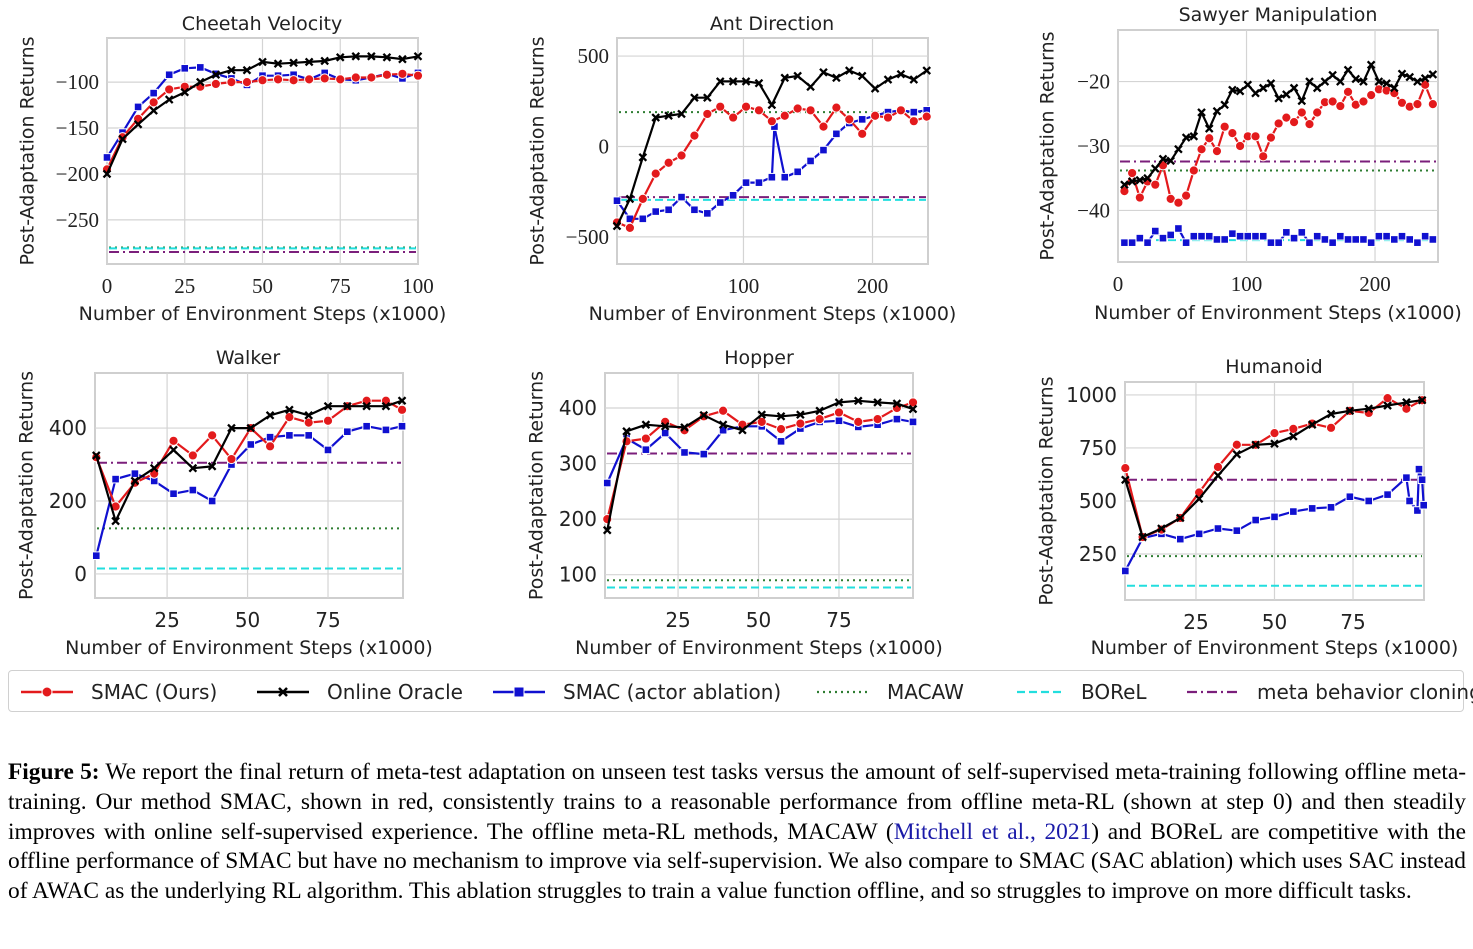 The width and height of the screenshot is (1473, 949). What do you see at coordinates (1040, 692) in the screenshot?
I see `cyan-dashed-line-icon` at bounding box center [1040, 692].